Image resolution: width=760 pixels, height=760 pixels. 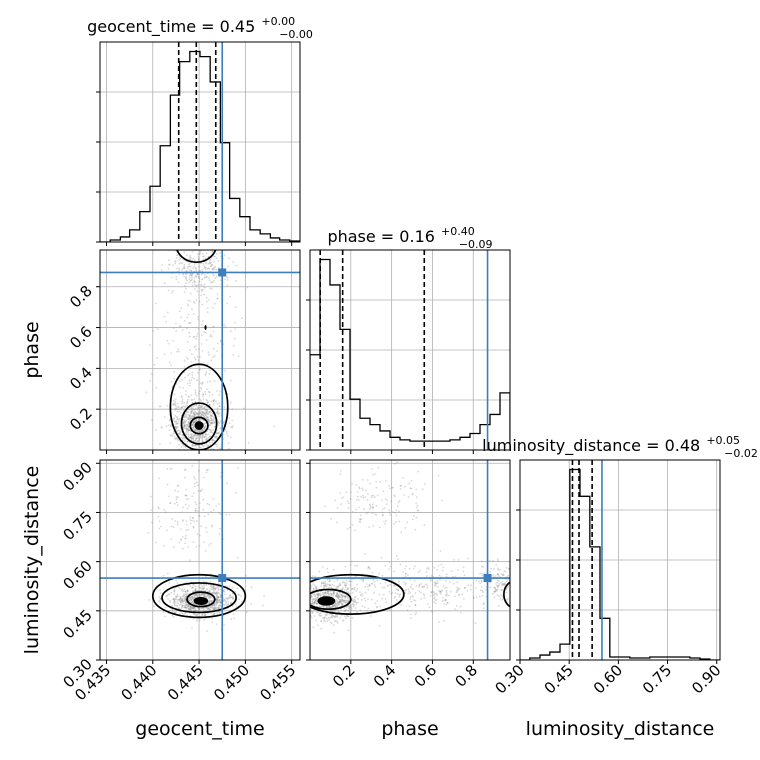 I want to click on histogram-luminosity-distance, so click(x=620, y=564).